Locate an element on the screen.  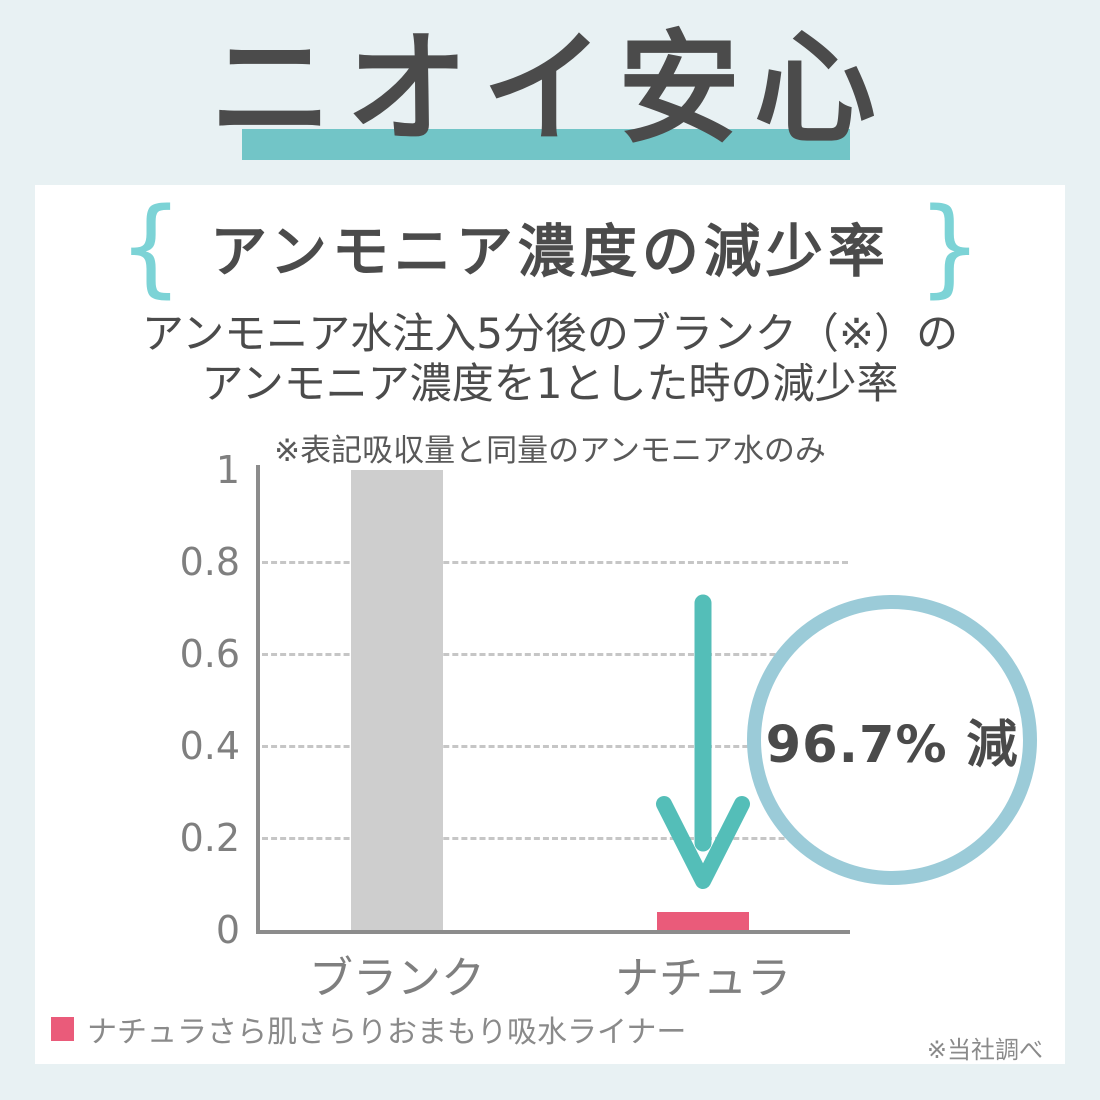
reduction-circle-badge: 96.7% 減 is located at coordinates (892, 740).